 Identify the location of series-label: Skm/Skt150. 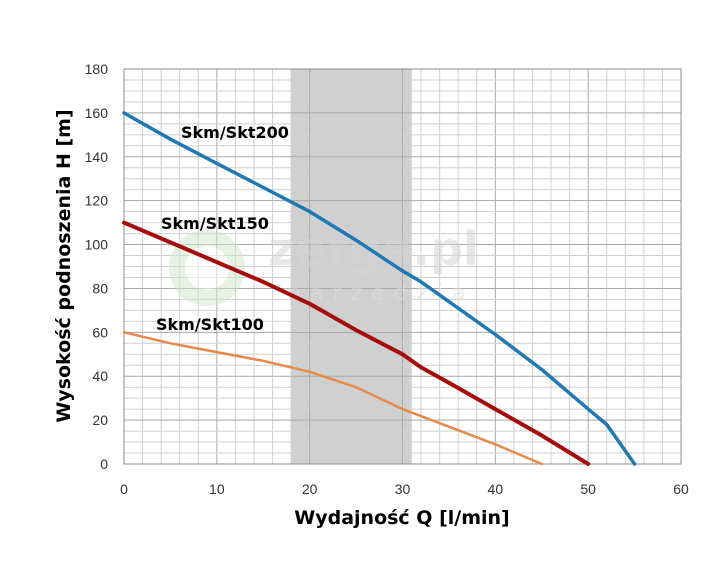
(215, 223).